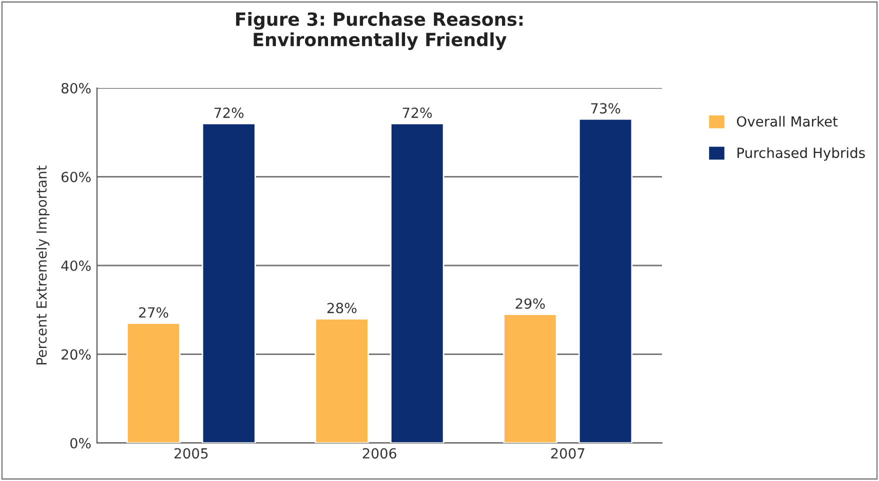 The image size is (879, 481). Describe the element at coordinates (80, 443) in the screenshot. I see `y-tick-label: 0%` at that location.